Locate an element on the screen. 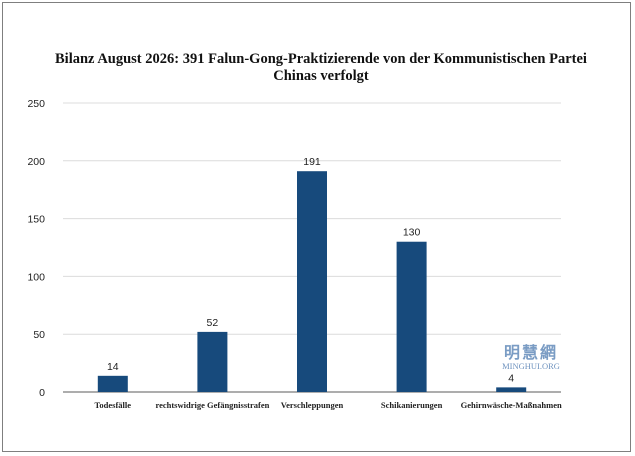 Image resolution: width=635 pixels, height=456 pixels. x-category-label: Todesfälle is located at coordinates (113, 405).